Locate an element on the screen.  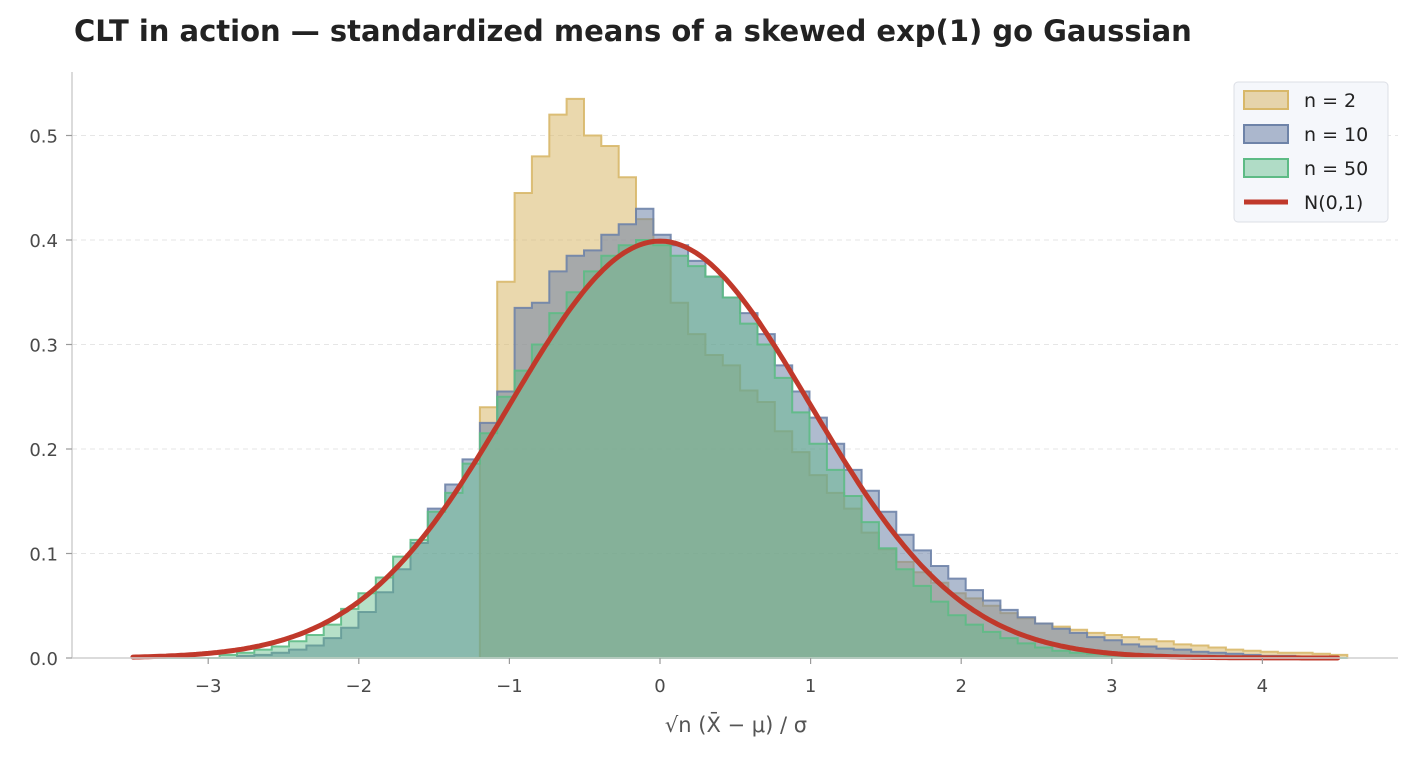
y-tick-label: 0.5 is located at coordinates (43, 137).